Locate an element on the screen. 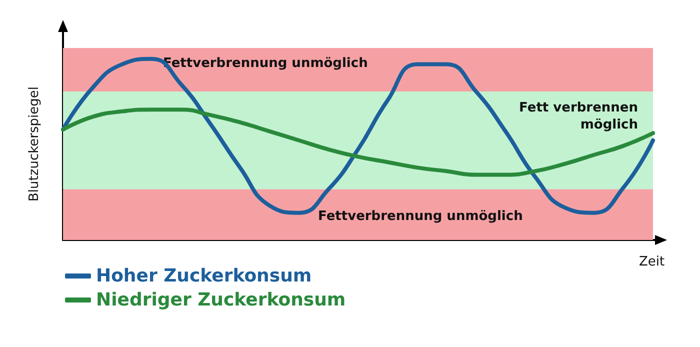 The height and width of the screenshot is (347, 700). legend-label: Hoher Zuckerkonsum is located at coordinates (204, 276).